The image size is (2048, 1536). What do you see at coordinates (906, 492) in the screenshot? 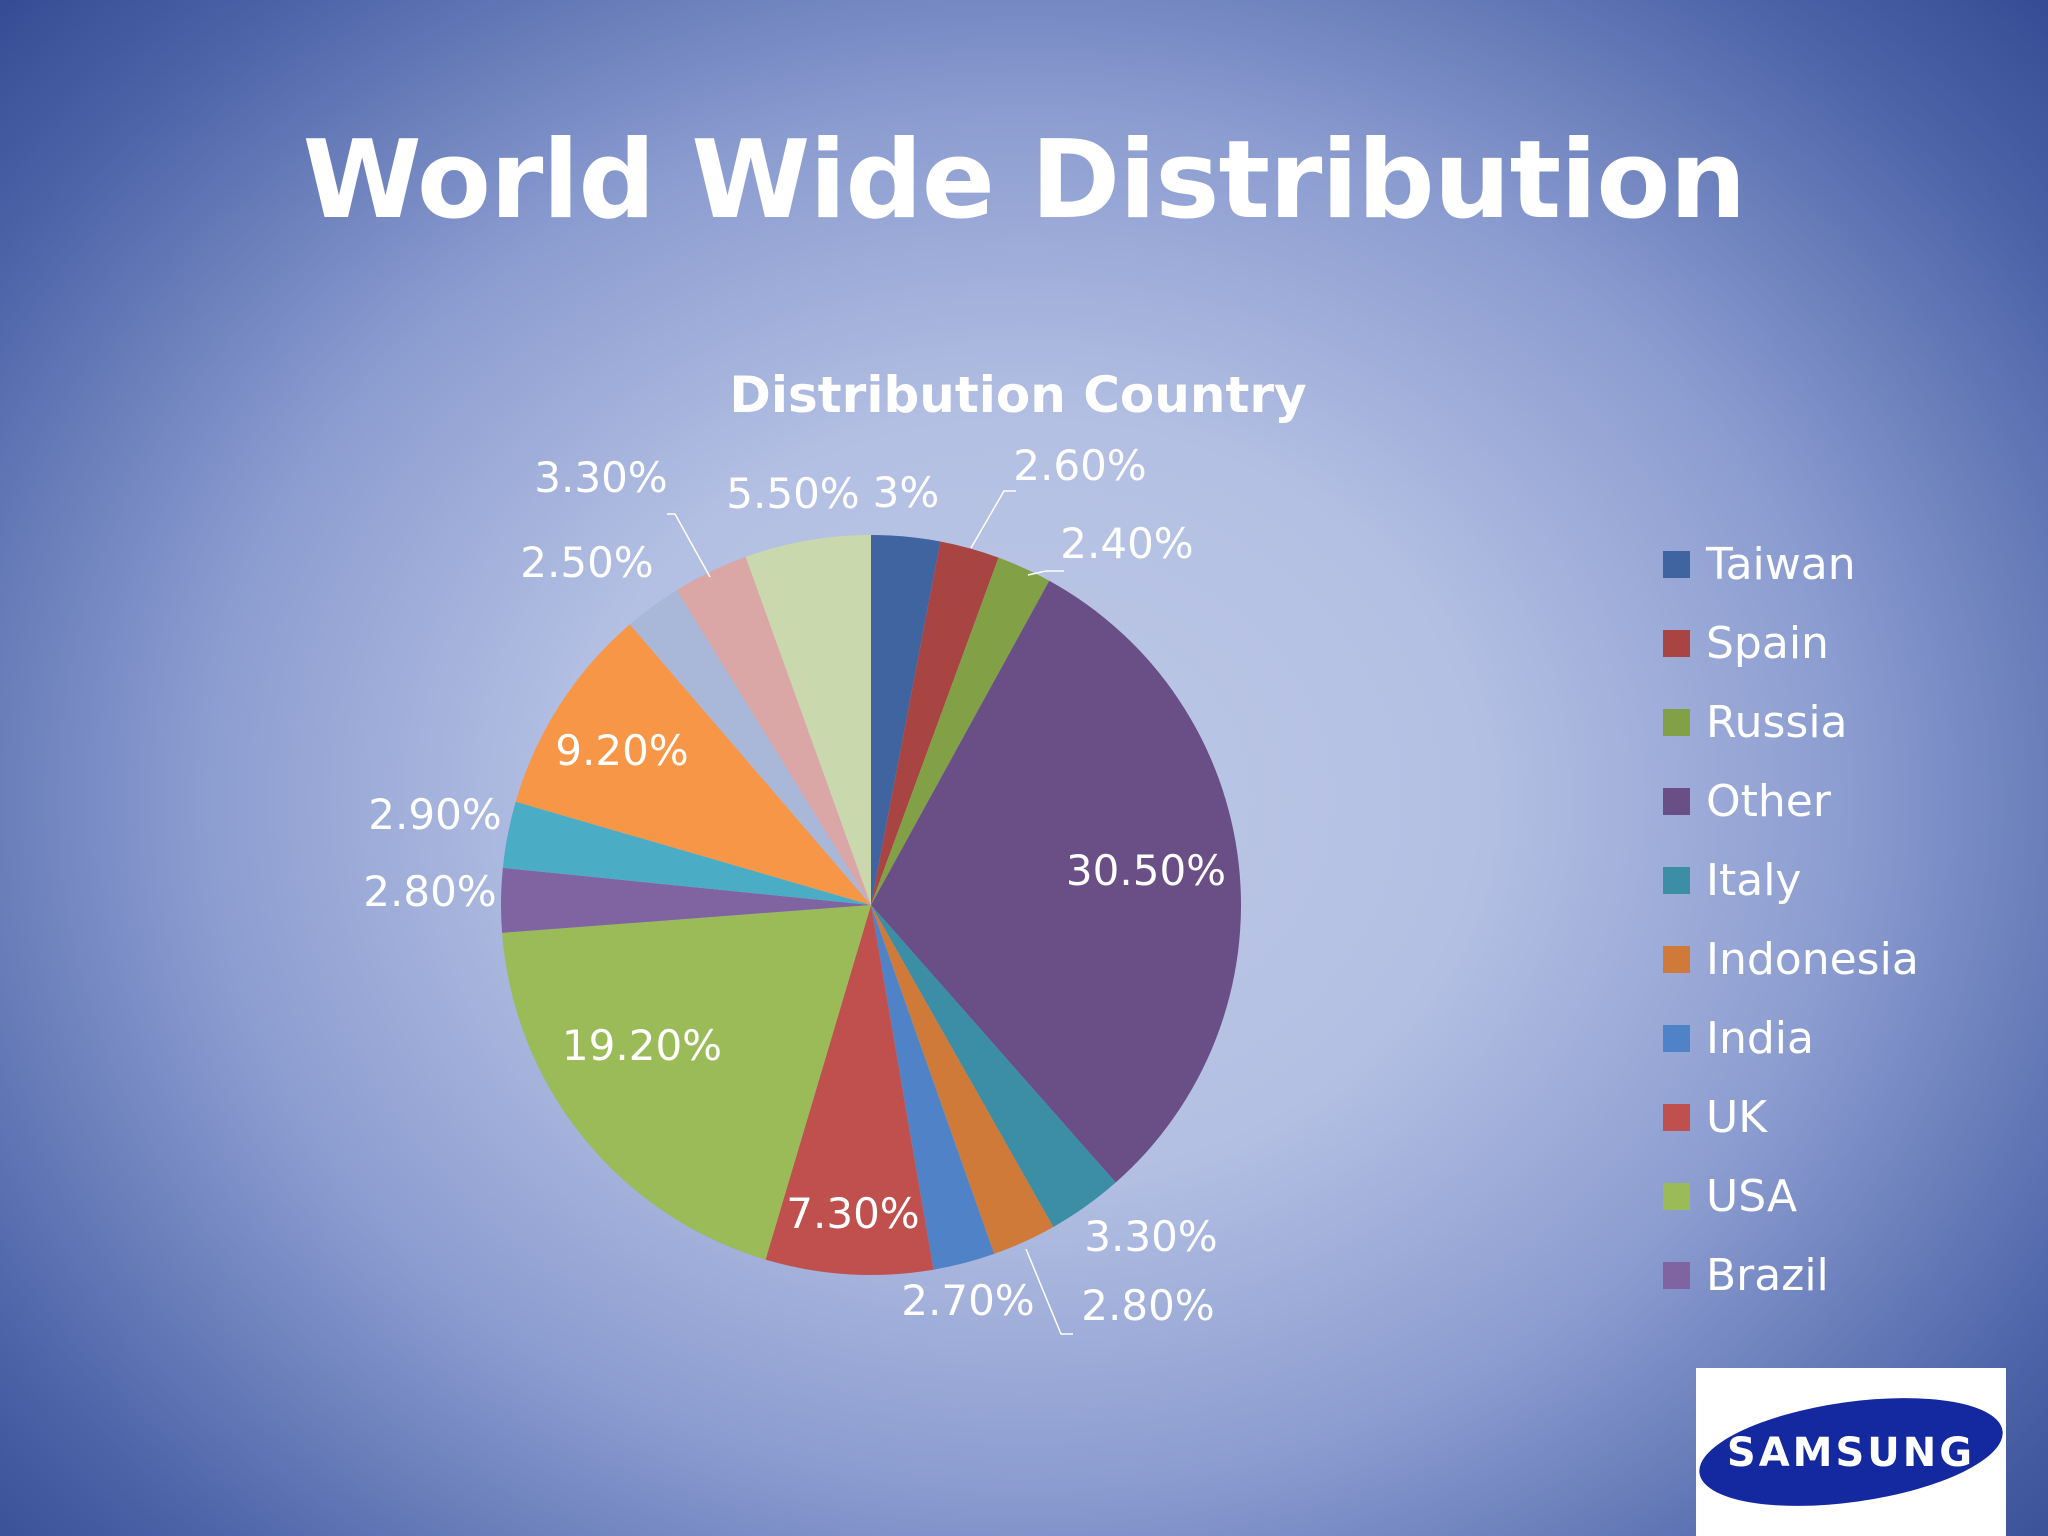
I see `data-label: 3%` at bounding box center [906, 492].